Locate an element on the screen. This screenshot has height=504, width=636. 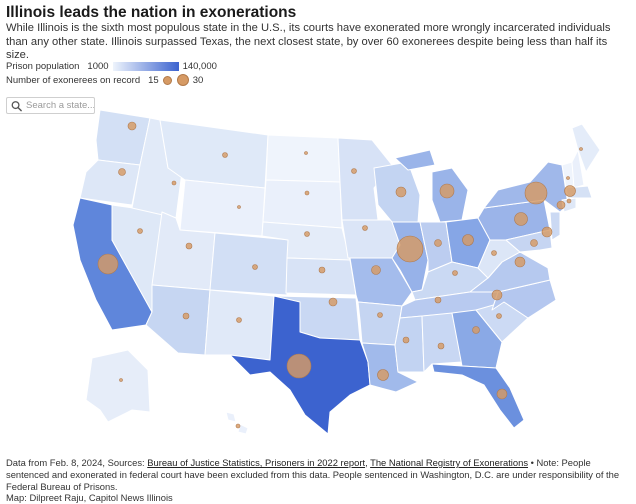
bubble-arkansas is located at coordinates (380, 315).